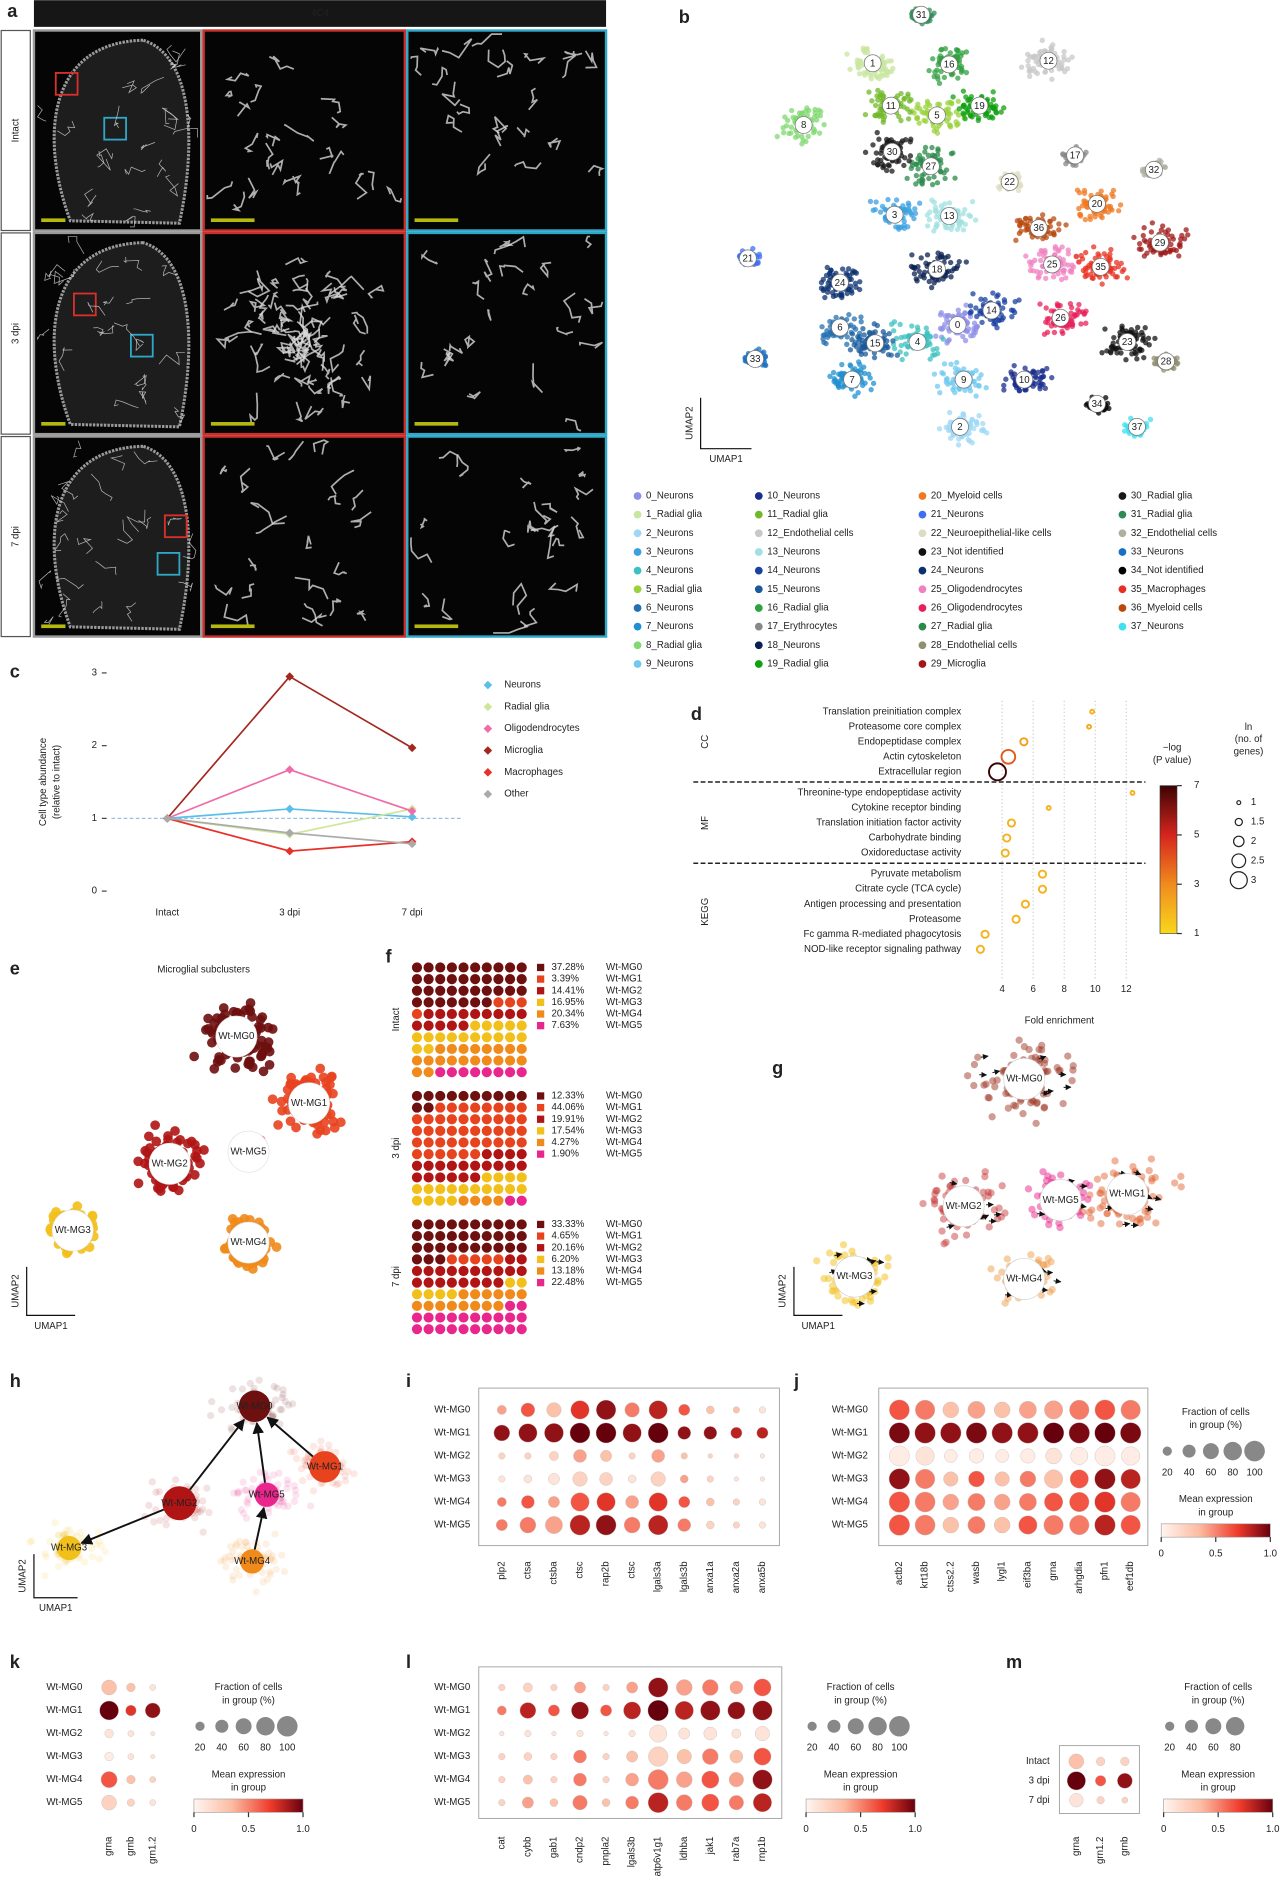 The image size is (1280, 1901). What do you see at coordinates (957, 570) in the screenshot?
I see `legend-label: 24_Neurons` at bounding box center [957, 570].